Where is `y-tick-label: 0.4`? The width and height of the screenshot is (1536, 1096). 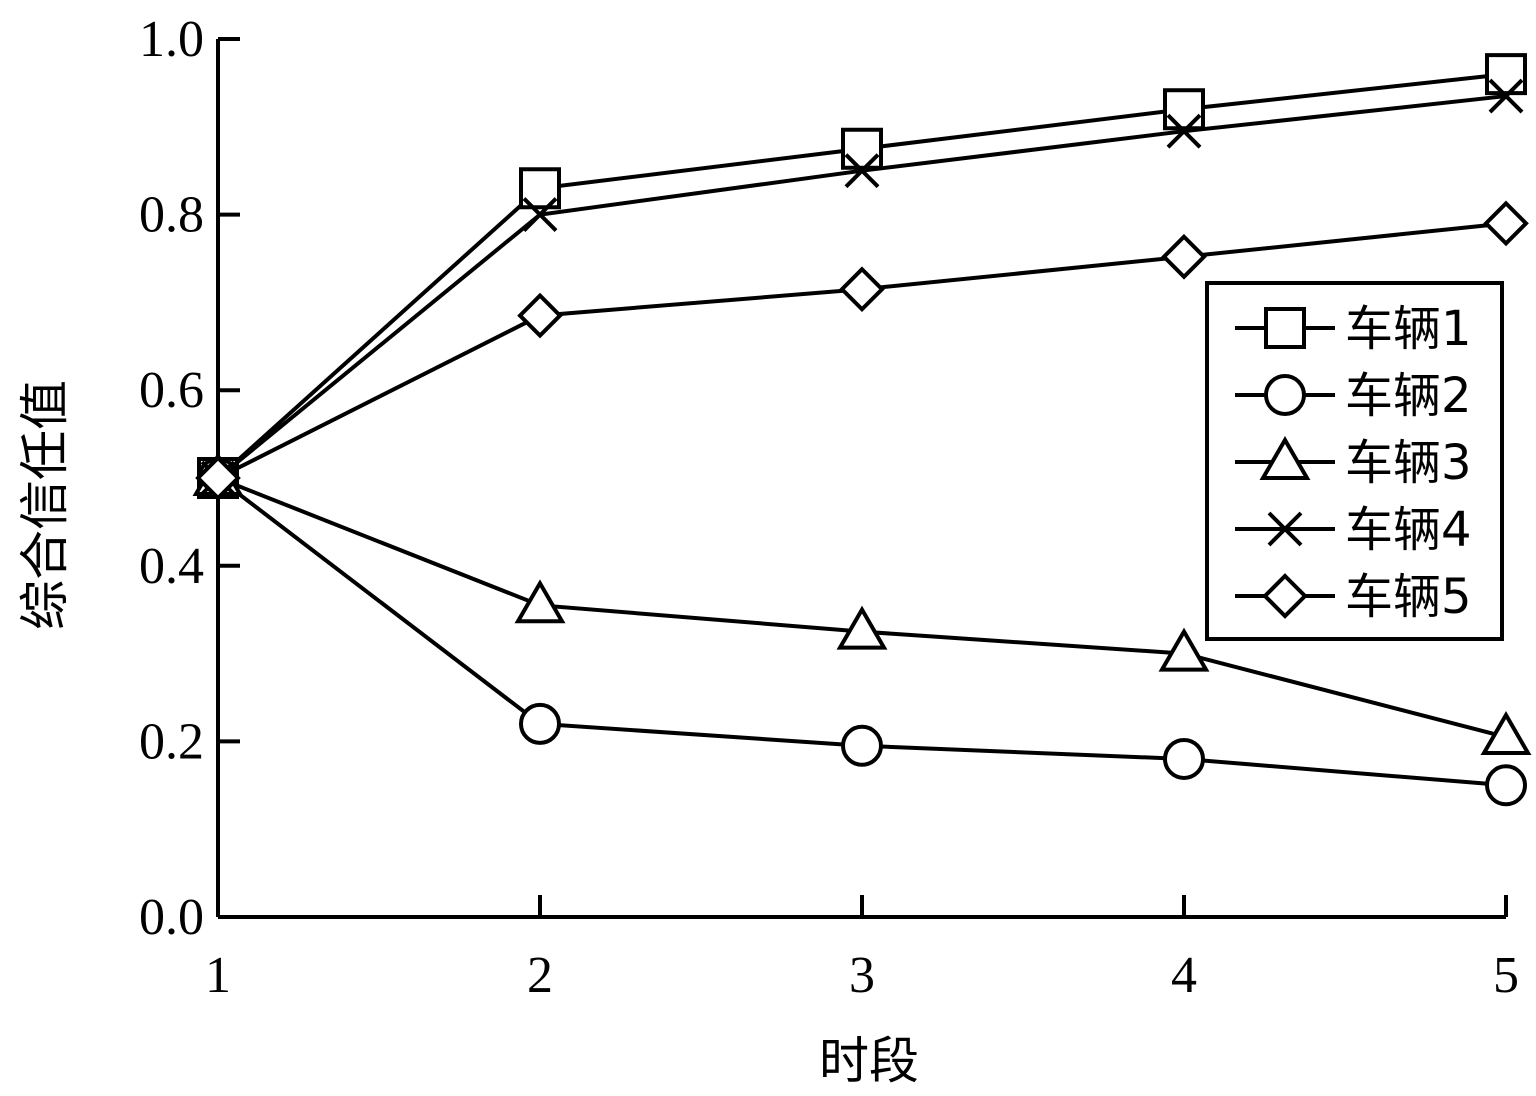
y-tick-label: 0.4 is located at coordinates (171, 566).